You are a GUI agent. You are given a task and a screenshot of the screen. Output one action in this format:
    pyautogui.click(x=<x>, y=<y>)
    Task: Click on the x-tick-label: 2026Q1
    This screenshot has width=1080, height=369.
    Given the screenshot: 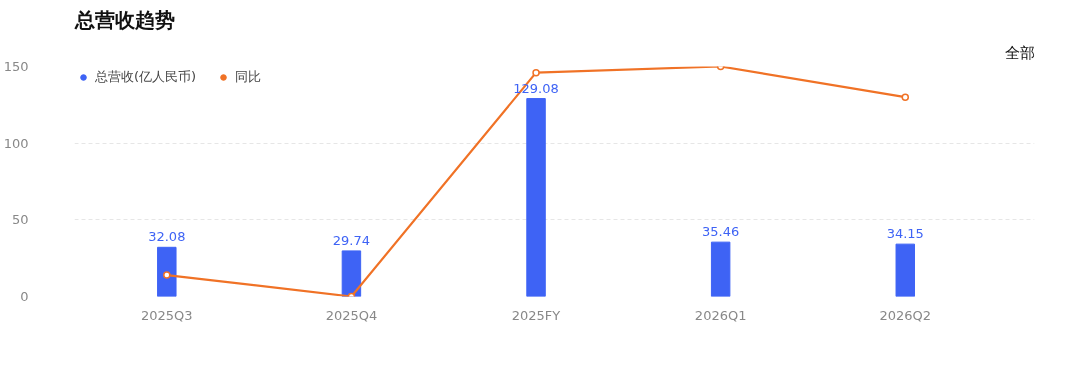 What is the action you would take?
    pyautogui.click(x=720, y=315)
    